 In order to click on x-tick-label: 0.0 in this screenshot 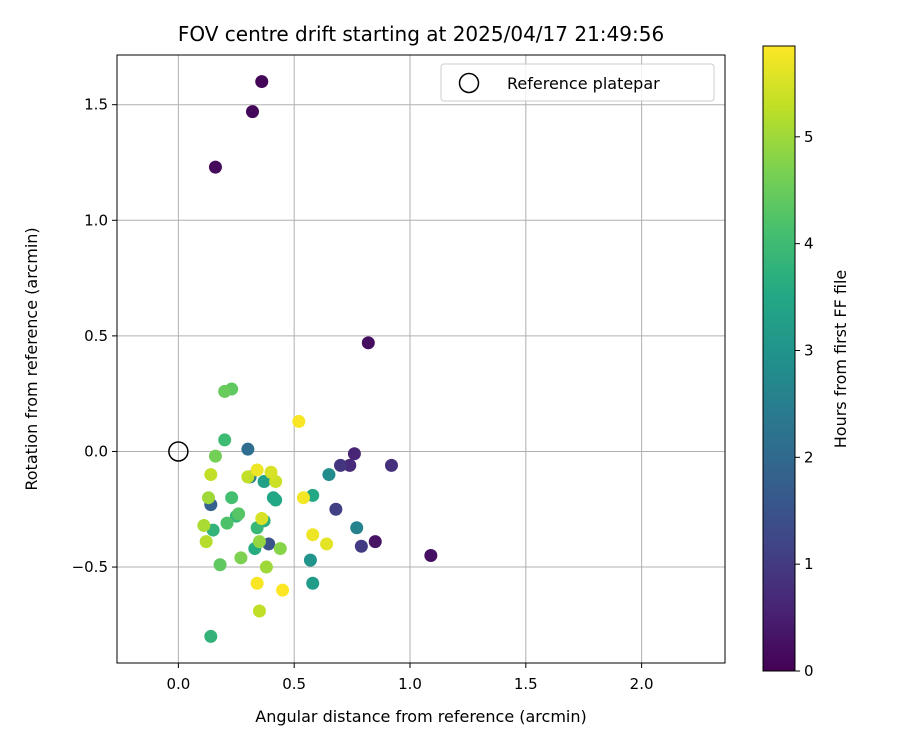, I will do `click(178, 684)`.